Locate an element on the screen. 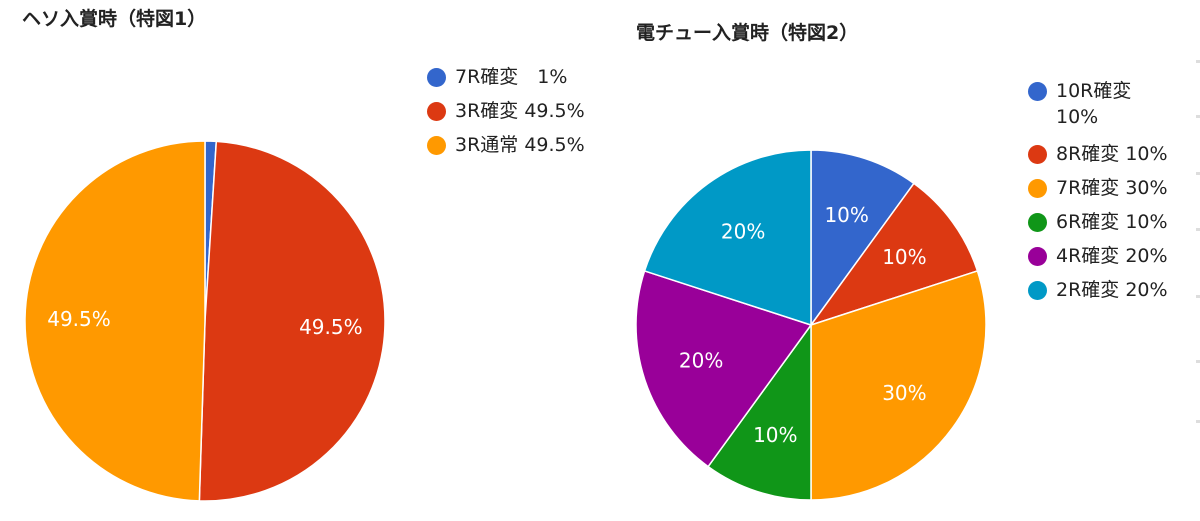 The width and height of the screenshot is (1200, 521). chart1-legend-item-0: 7R確変 1% is located at coordinates (497, 78).